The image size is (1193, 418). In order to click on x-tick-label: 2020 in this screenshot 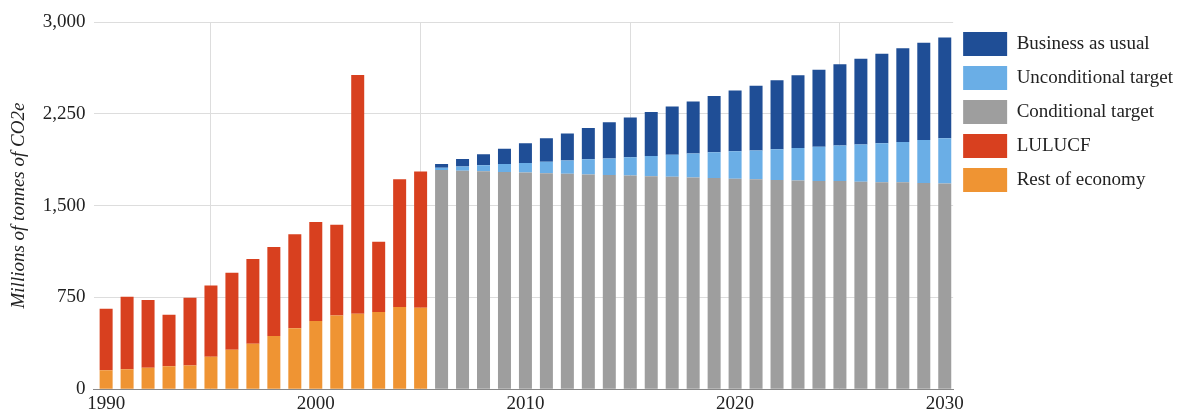, I will do `click(735, 402)`.